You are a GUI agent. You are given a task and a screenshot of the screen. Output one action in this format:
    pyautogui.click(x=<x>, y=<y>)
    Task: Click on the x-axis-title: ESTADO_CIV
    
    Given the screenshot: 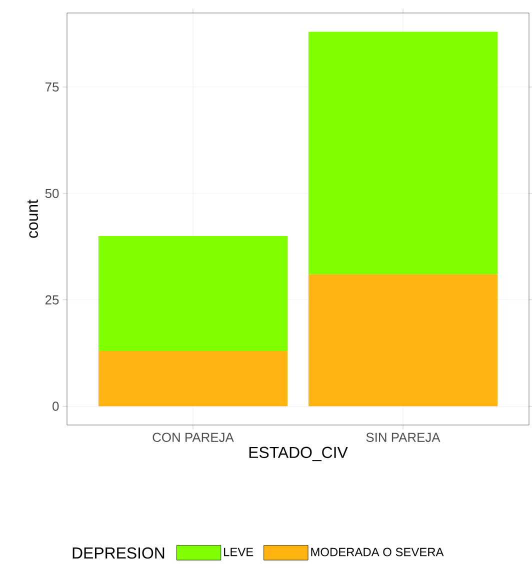 What is the action you would take?
    pyautogui.click(x=298, y=454)
    